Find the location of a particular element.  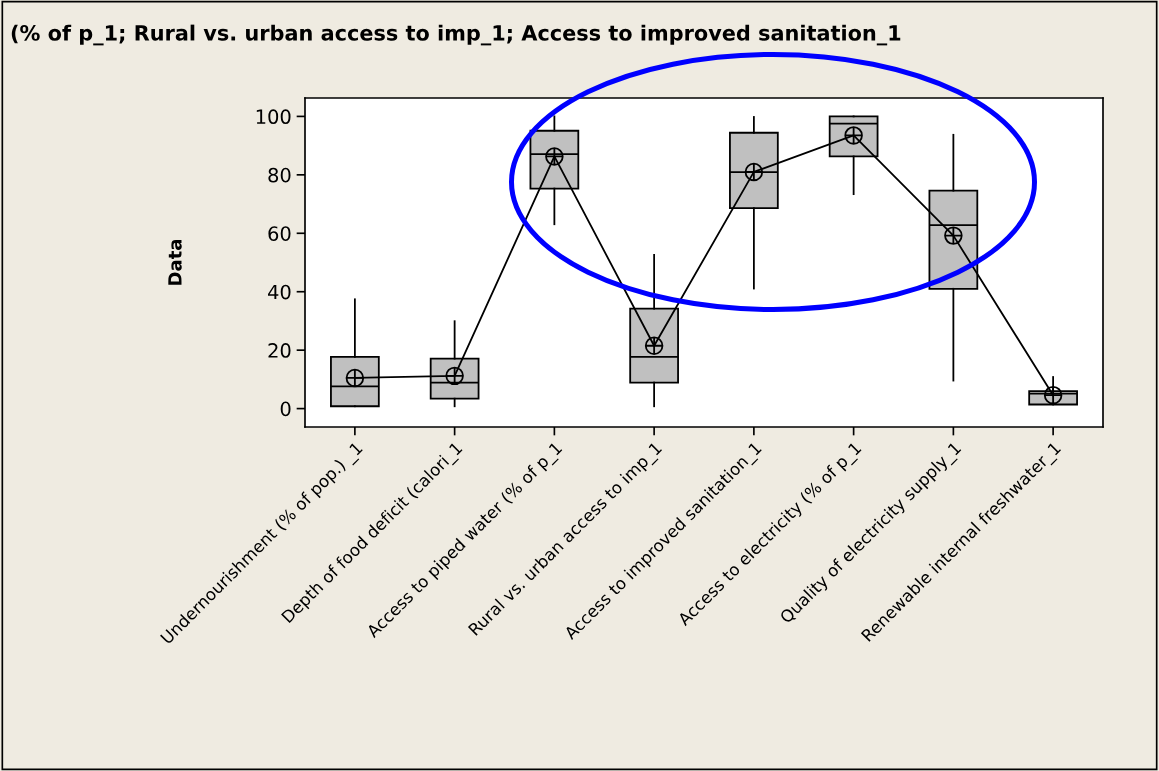

y-tick-label: 40 is located at coordinates (279, 292).